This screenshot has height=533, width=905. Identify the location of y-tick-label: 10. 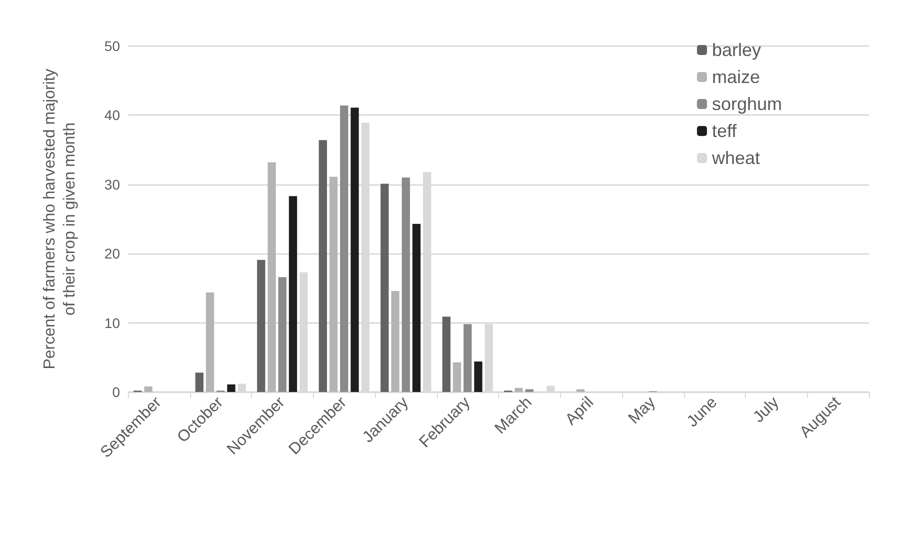
(112, 322).